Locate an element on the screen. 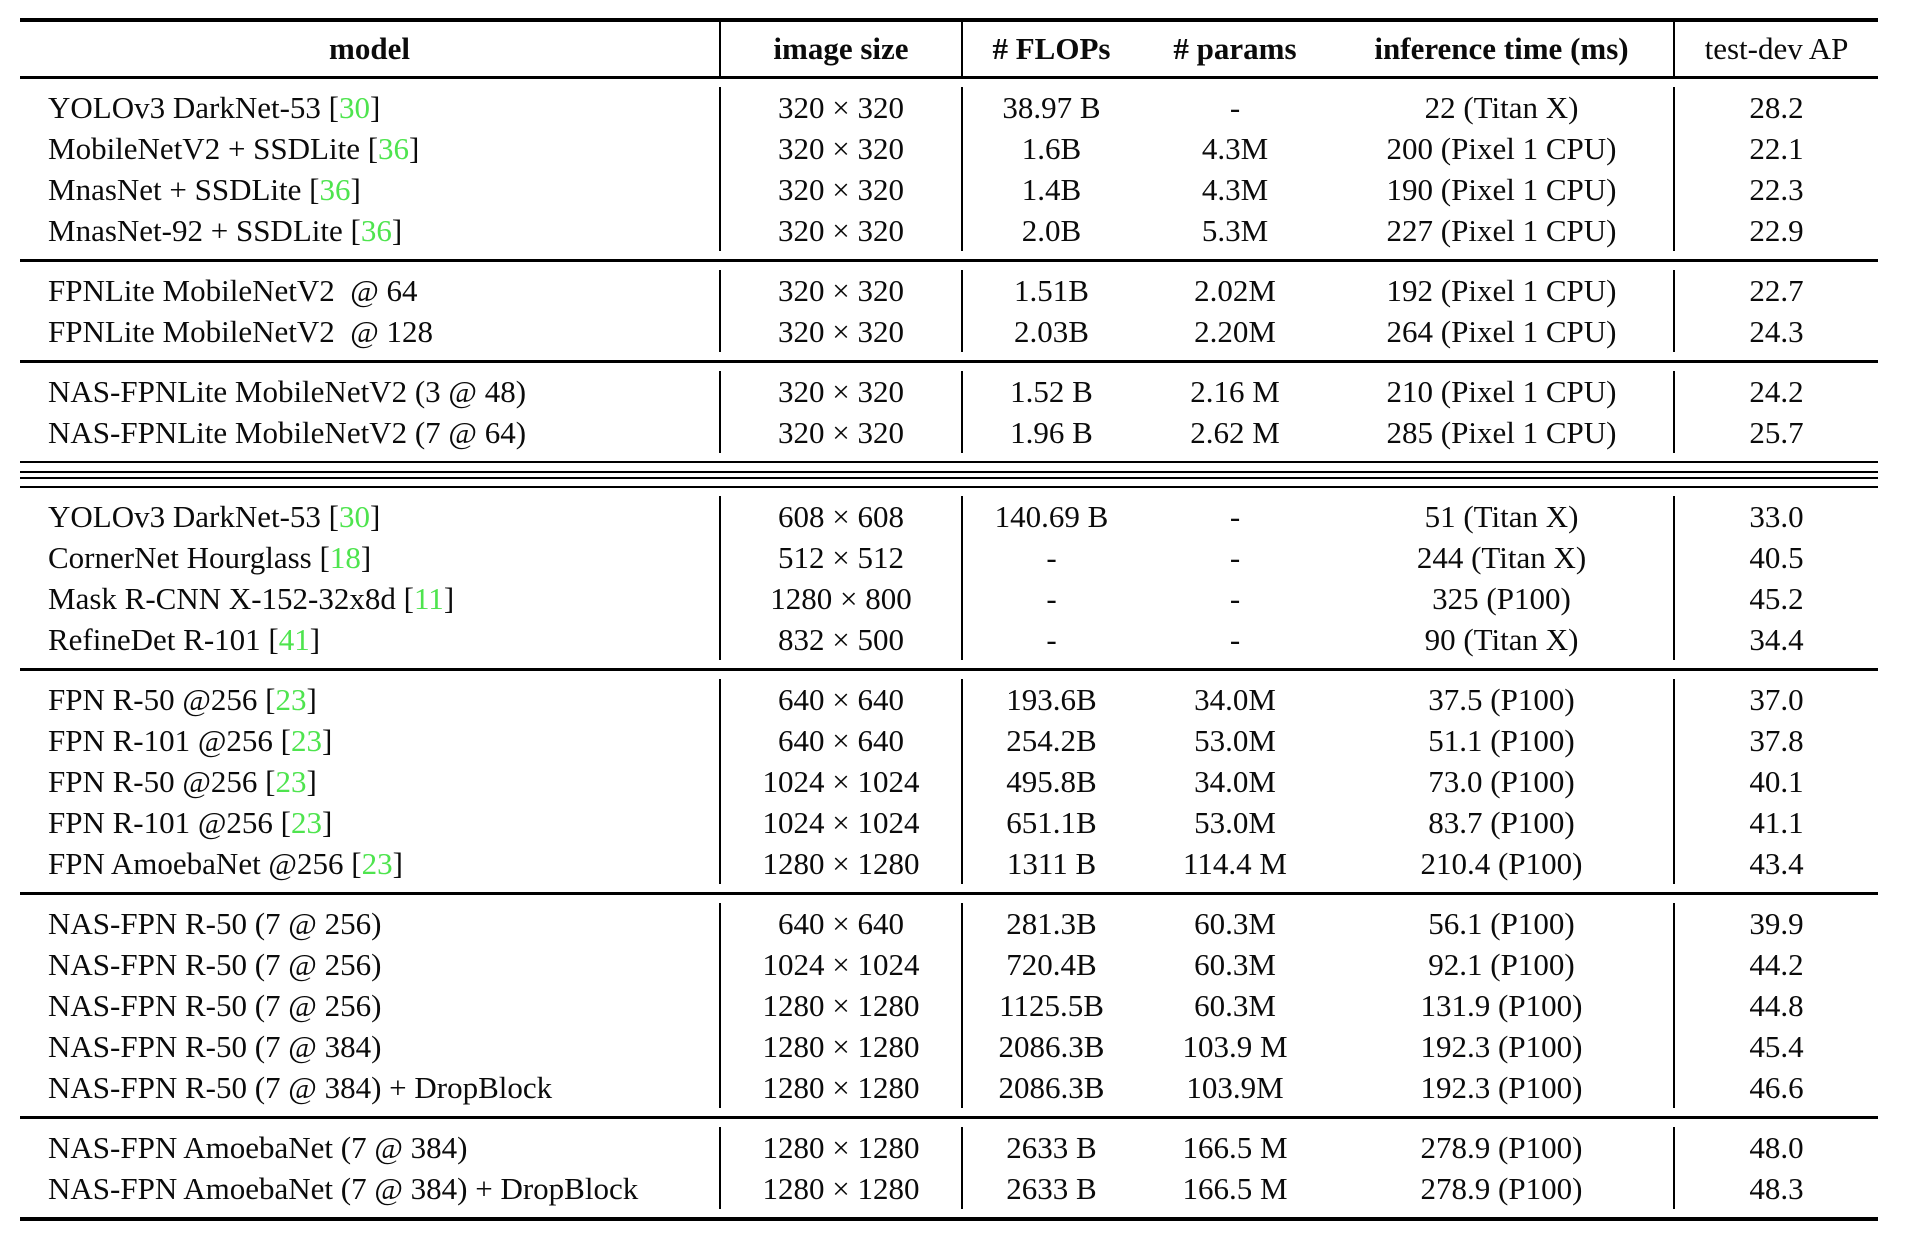  test-dev-ap-cell: 45.2 is located at coordinates (1776, 598).